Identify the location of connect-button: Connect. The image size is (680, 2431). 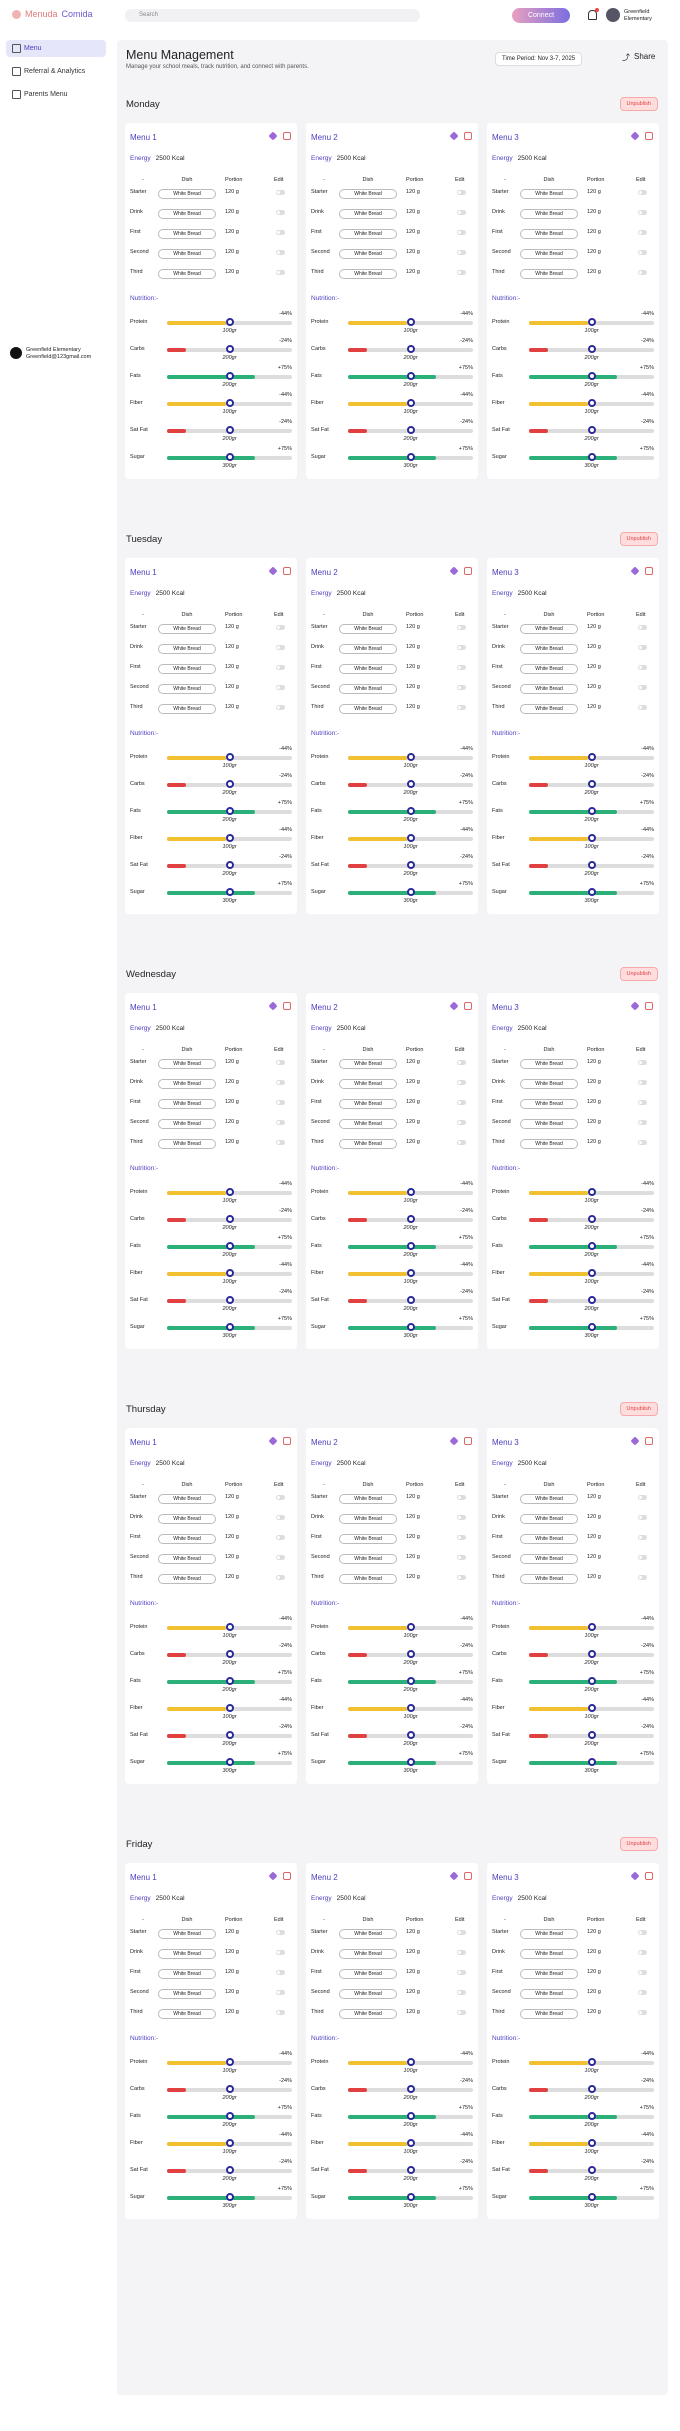
(541, 15).